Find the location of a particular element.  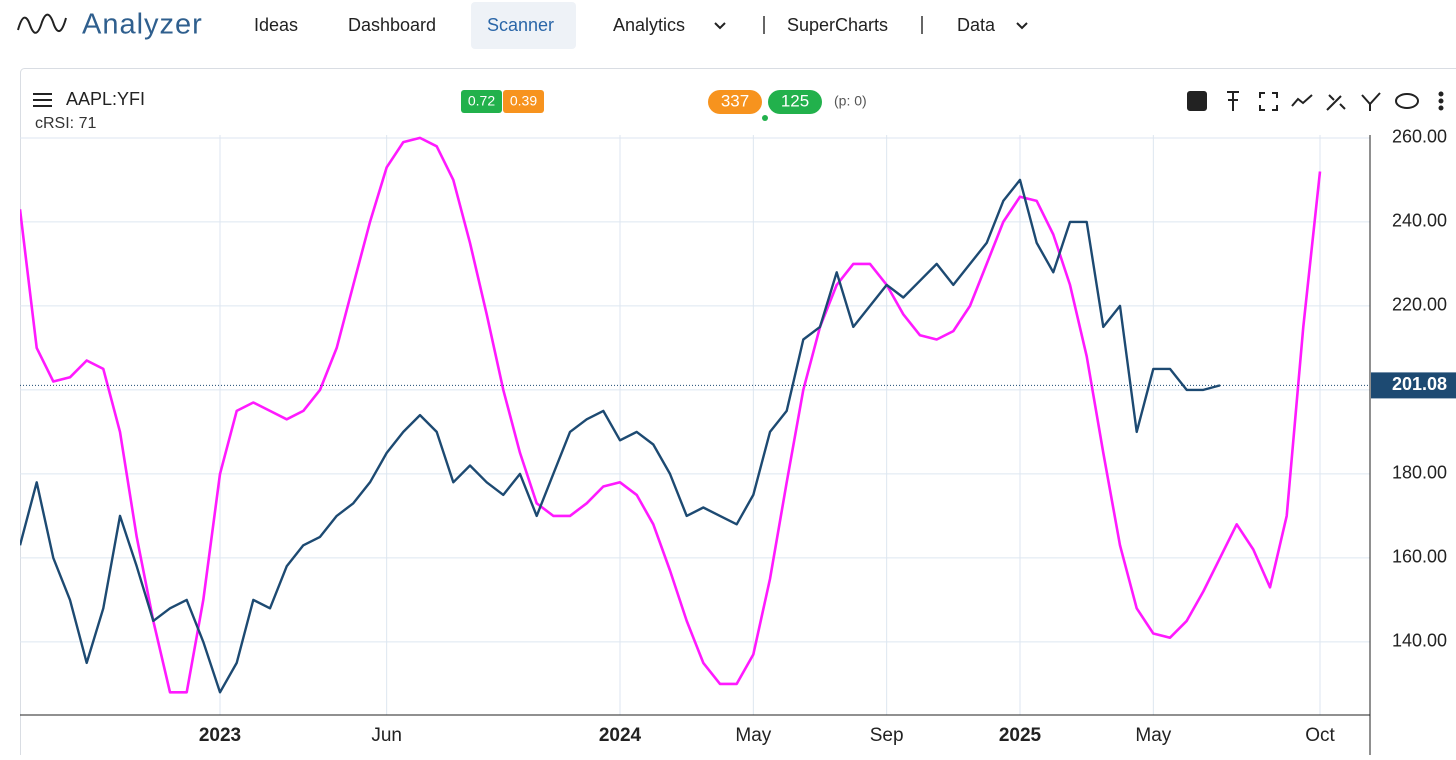

x-tick-label: Oct is located at coordinates (1320, 735).